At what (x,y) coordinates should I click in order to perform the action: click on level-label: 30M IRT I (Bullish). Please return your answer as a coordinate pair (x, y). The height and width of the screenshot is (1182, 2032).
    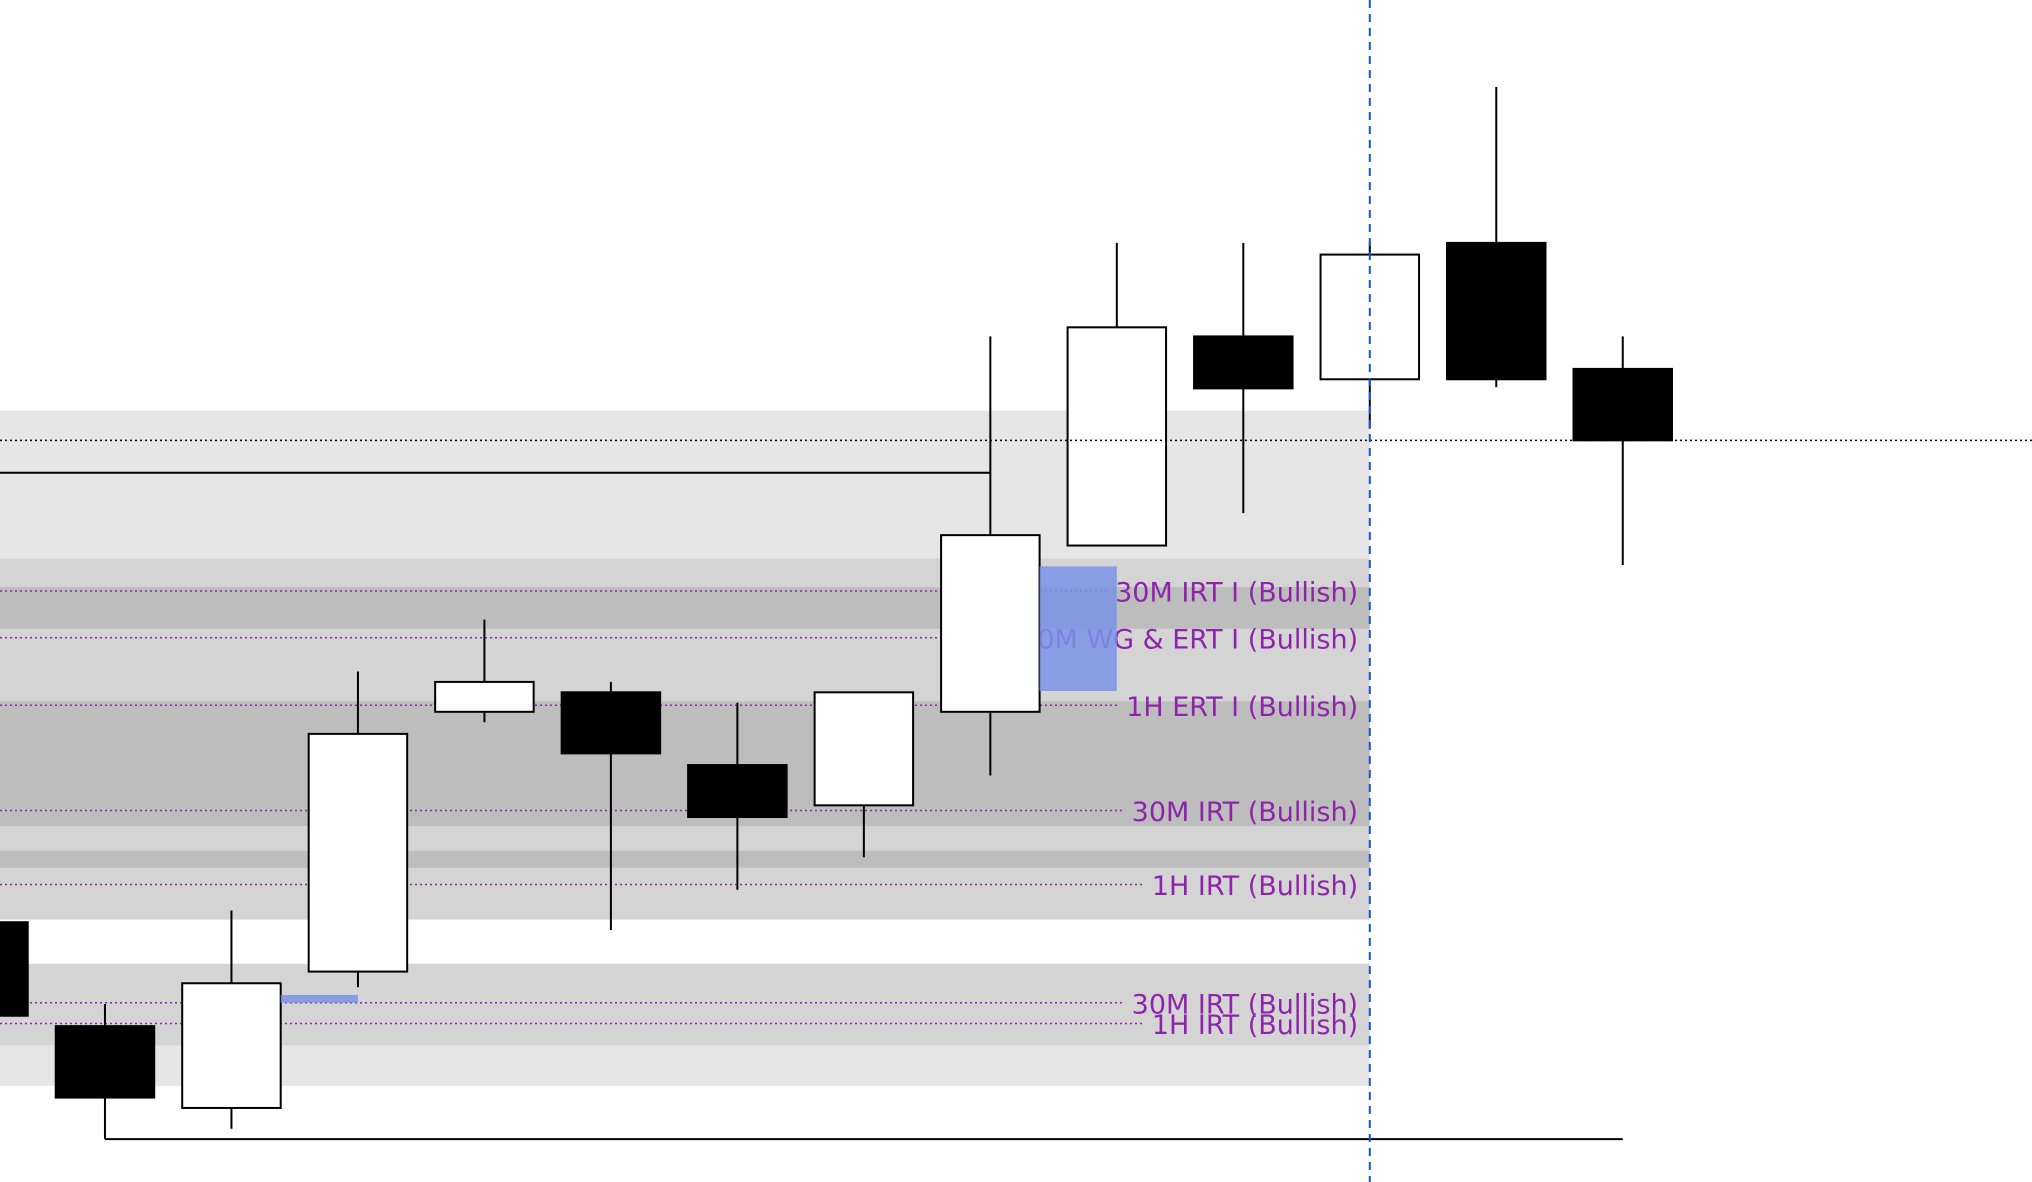
    Looking at the image, I should click on (1236, 593).